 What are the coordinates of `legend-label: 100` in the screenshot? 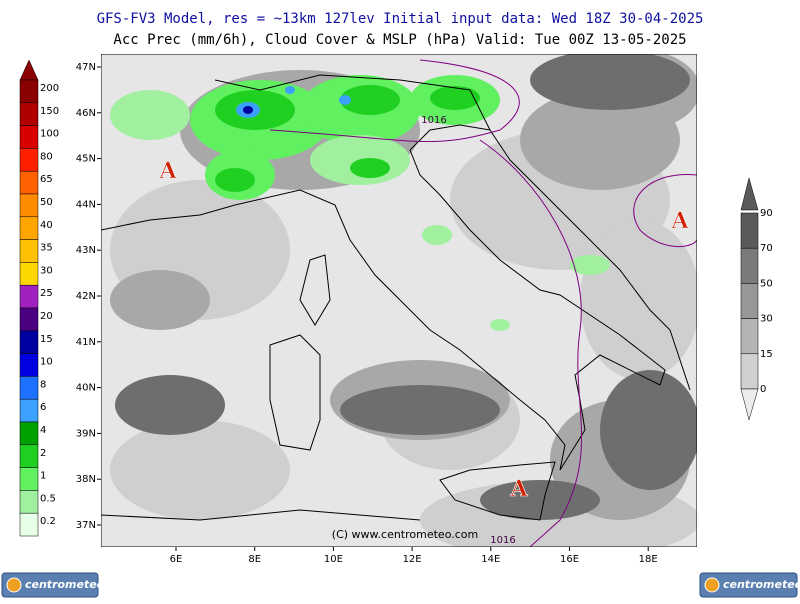 It's located at (49, 134).